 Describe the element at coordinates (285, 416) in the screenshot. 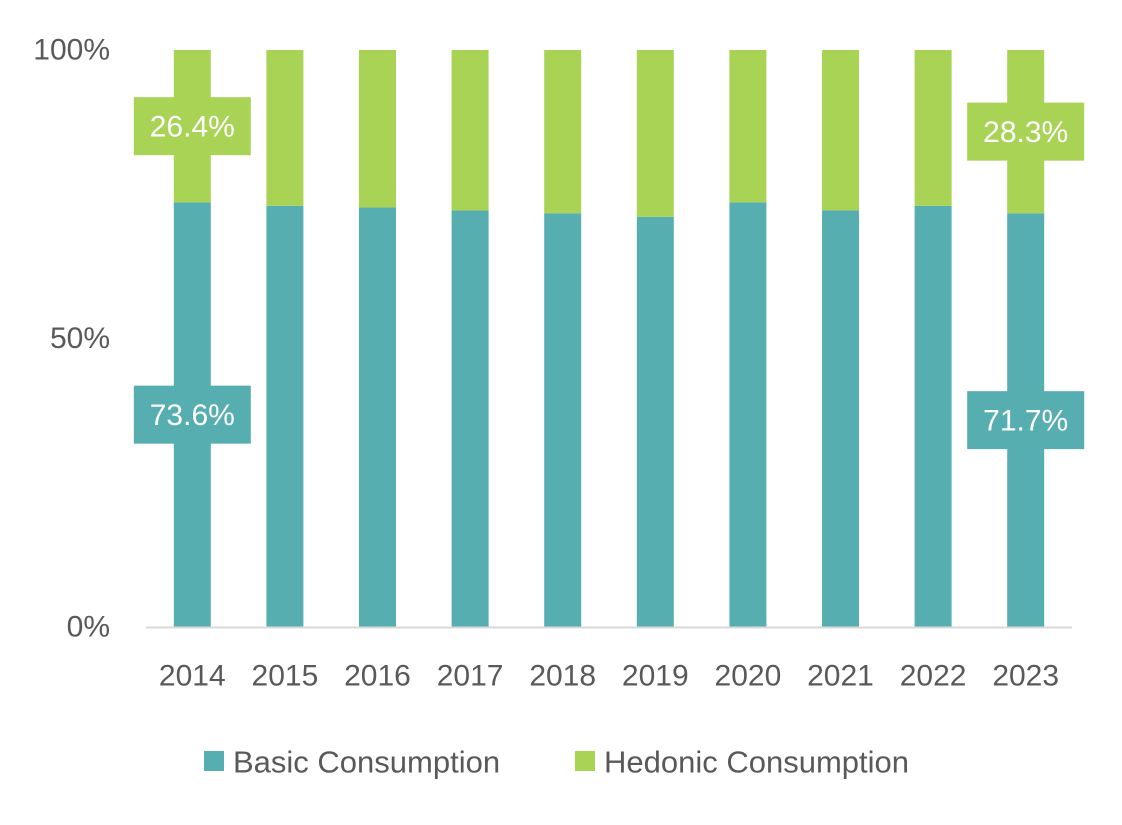

I see `bar-basic-2015` at that location.